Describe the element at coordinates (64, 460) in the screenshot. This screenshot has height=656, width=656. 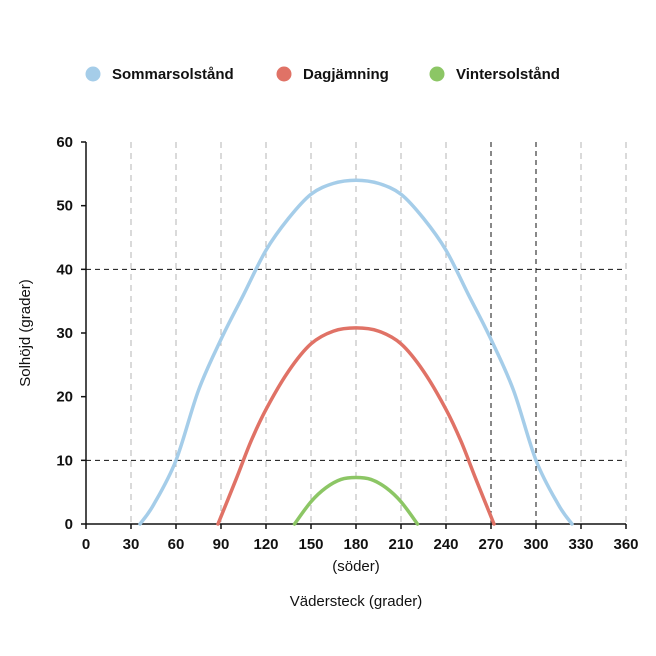
I see `y-tick-label: 10` at that location.